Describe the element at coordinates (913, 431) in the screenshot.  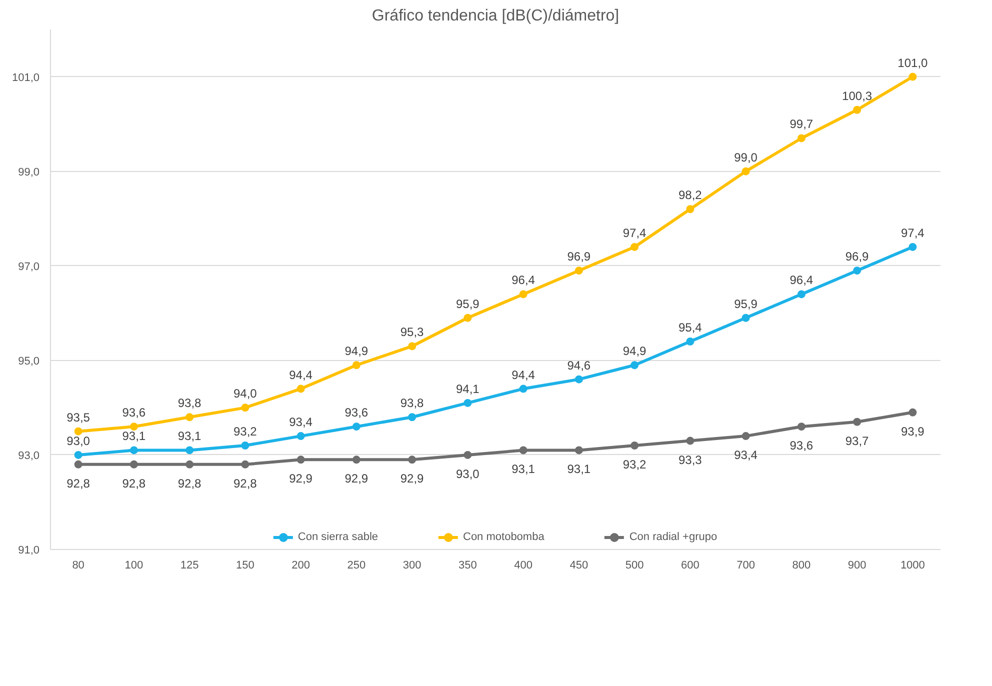
I see `data-label: 93,9` at that location.